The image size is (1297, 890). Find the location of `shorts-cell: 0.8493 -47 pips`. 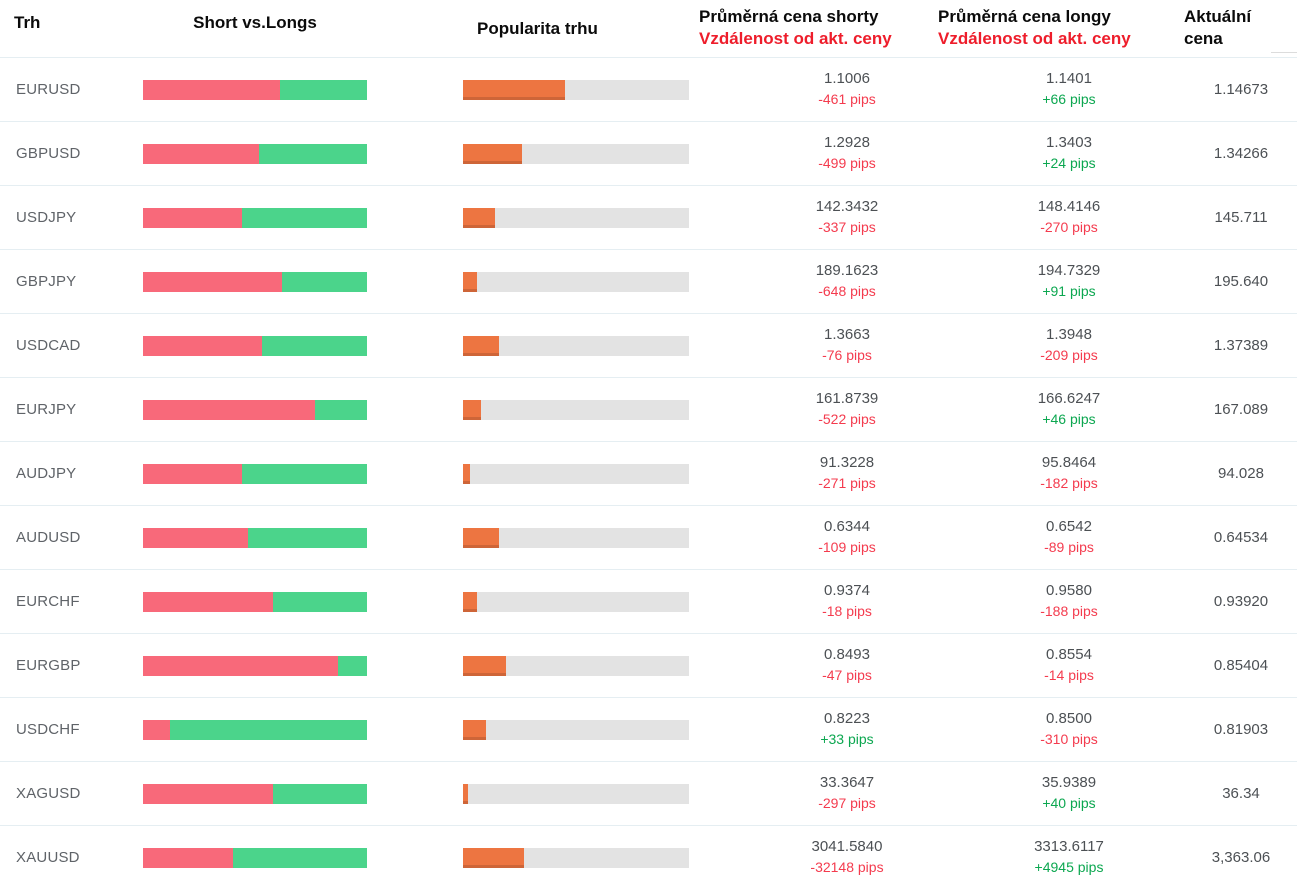

shorts-cell: 0.8493 -47 pips is located at coordinates (847, 660).